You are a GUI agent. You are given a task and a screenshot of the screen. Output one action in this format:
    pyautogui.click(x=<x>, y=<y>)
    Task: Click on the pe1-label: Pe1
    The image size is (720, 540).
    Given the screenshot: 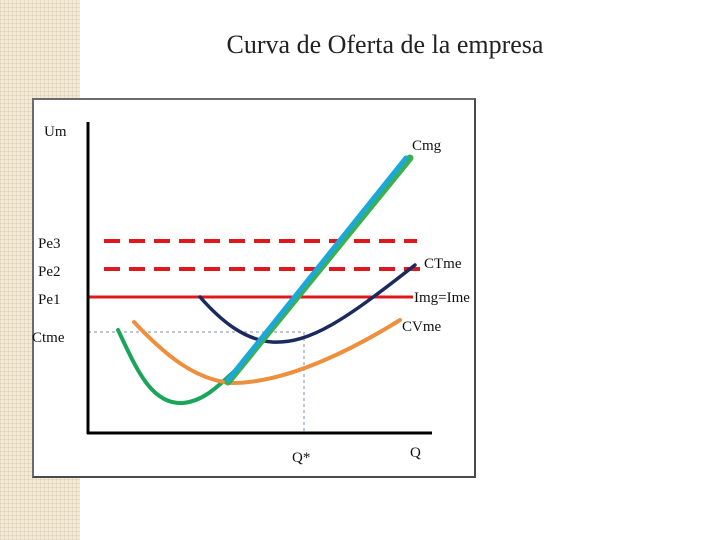 What is the action you would take?
    pyautogui.click(x=49, y=300)
    